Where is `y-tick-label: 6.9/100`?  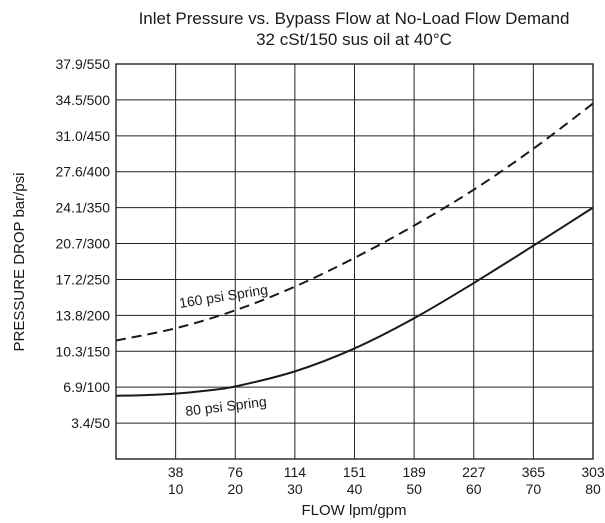 y-tick-label: 6.9/100 is located at coordinates (86, 387).